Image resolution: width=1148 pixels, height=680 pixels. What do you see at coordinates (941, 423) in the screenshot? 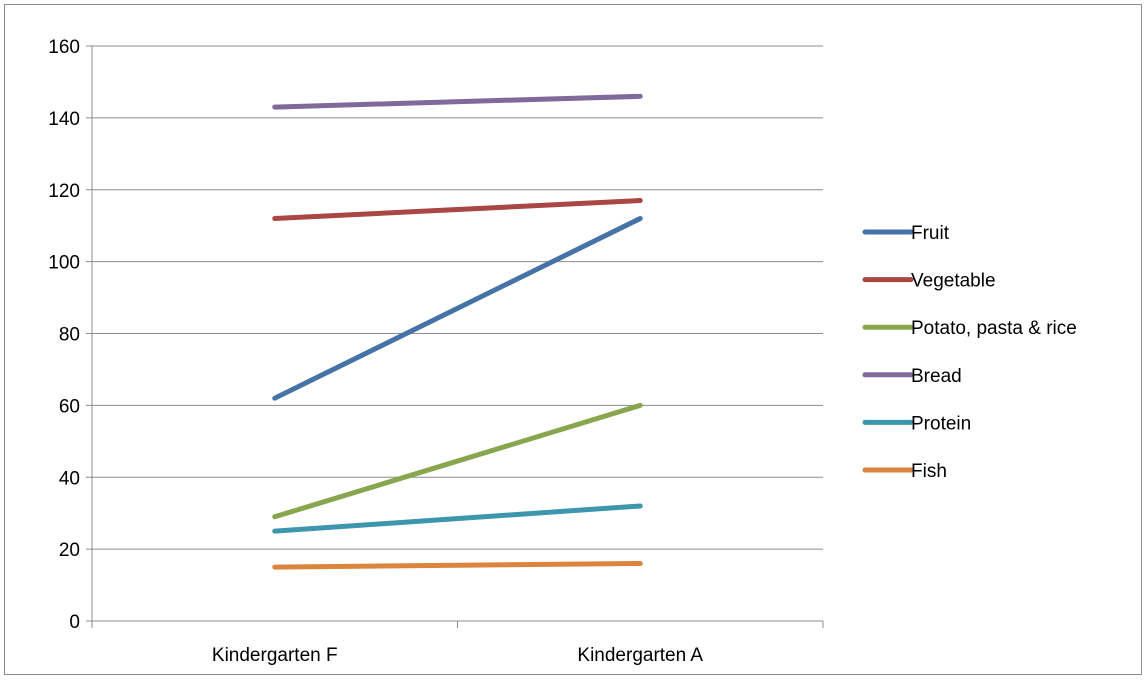
I see `legend-label: Protein` at bounding box center [941, 423].